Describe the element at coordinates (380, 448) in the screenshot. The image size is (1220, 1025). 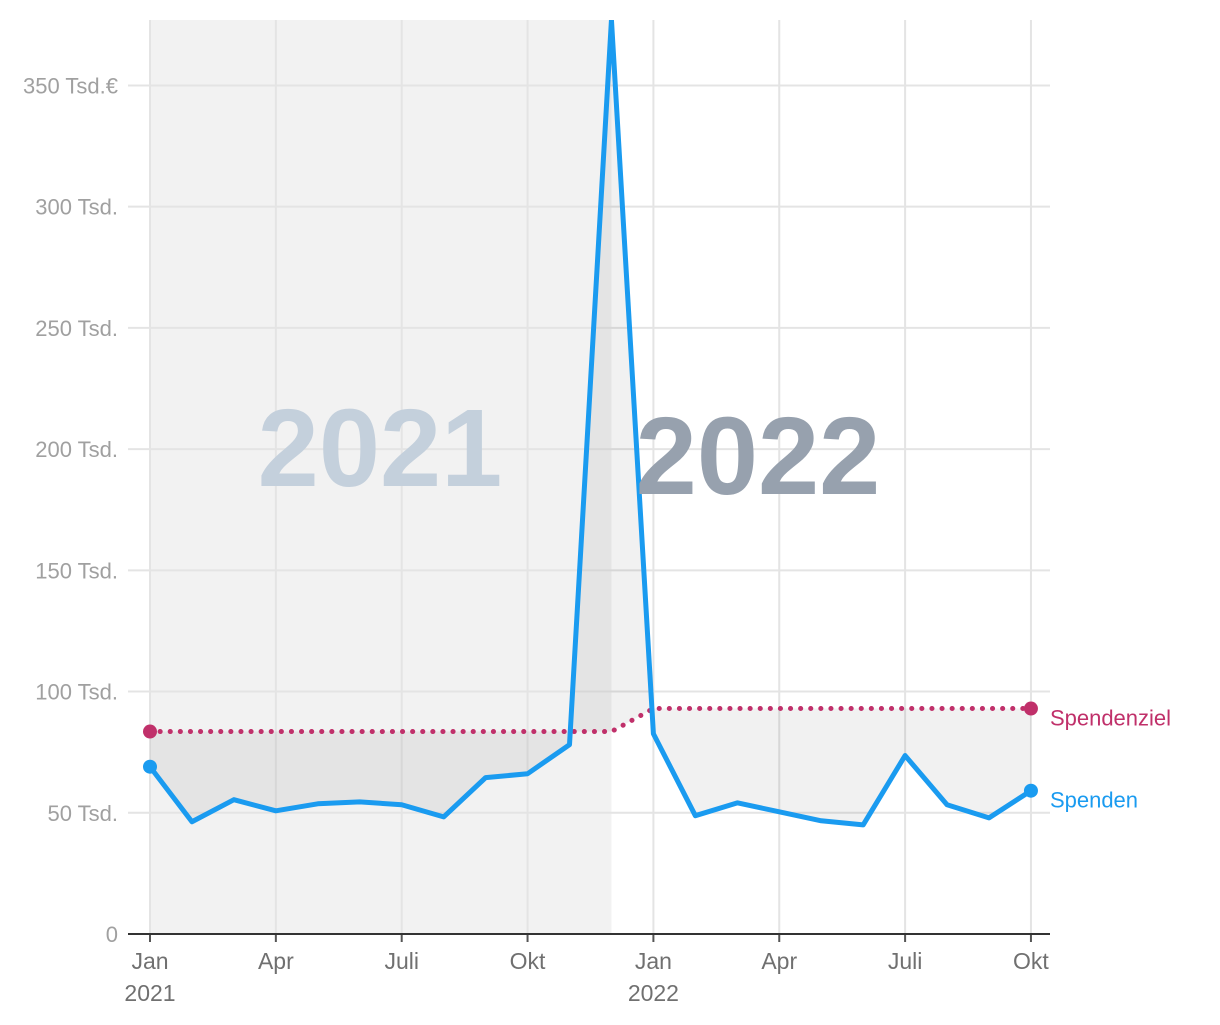
I see `year-label: 2021` at that location.